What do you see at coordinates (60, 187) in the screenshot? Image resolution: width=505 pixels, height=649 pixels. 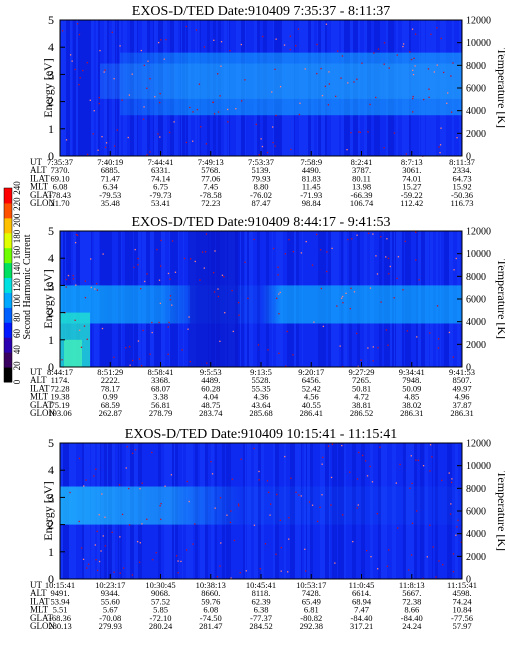 I see `orbit-value: 6.08` at bounding box center [60, 187].